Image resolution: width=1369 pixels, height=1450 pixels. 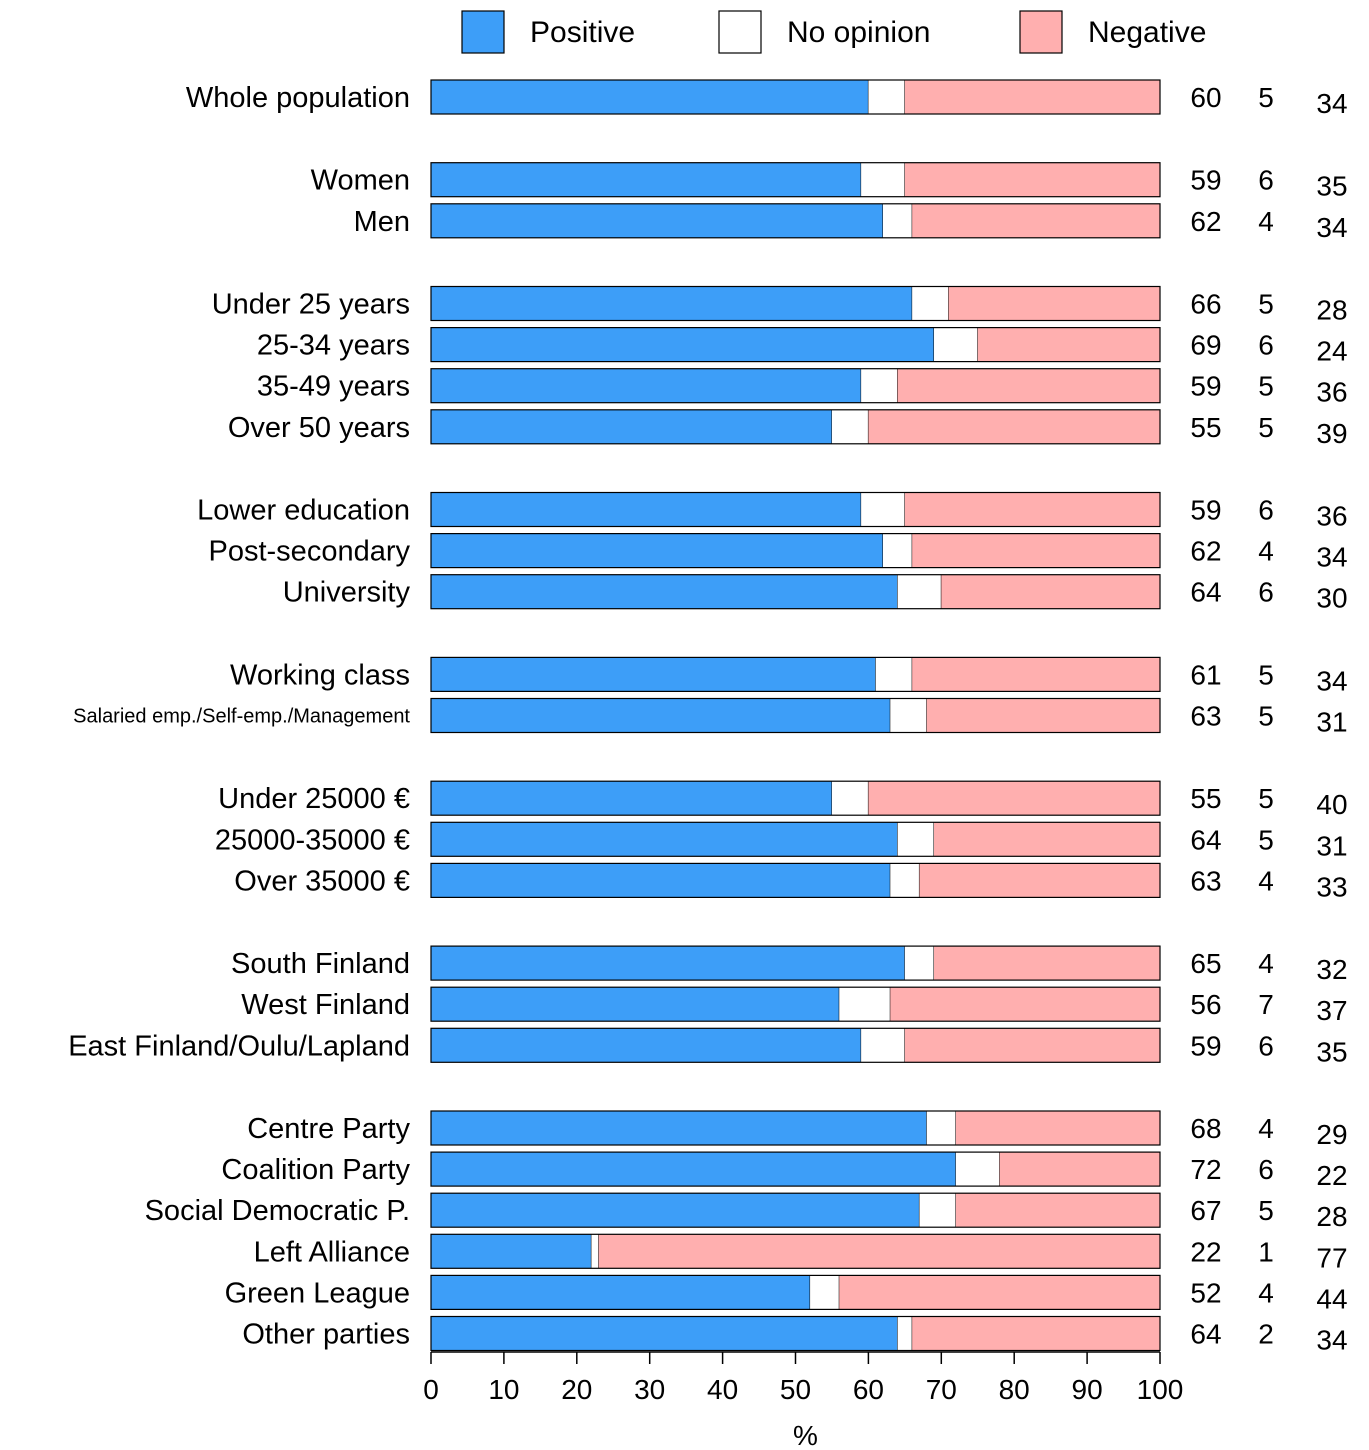 I want to click on value-label-negative: 33, so click(x=1331, y=886).